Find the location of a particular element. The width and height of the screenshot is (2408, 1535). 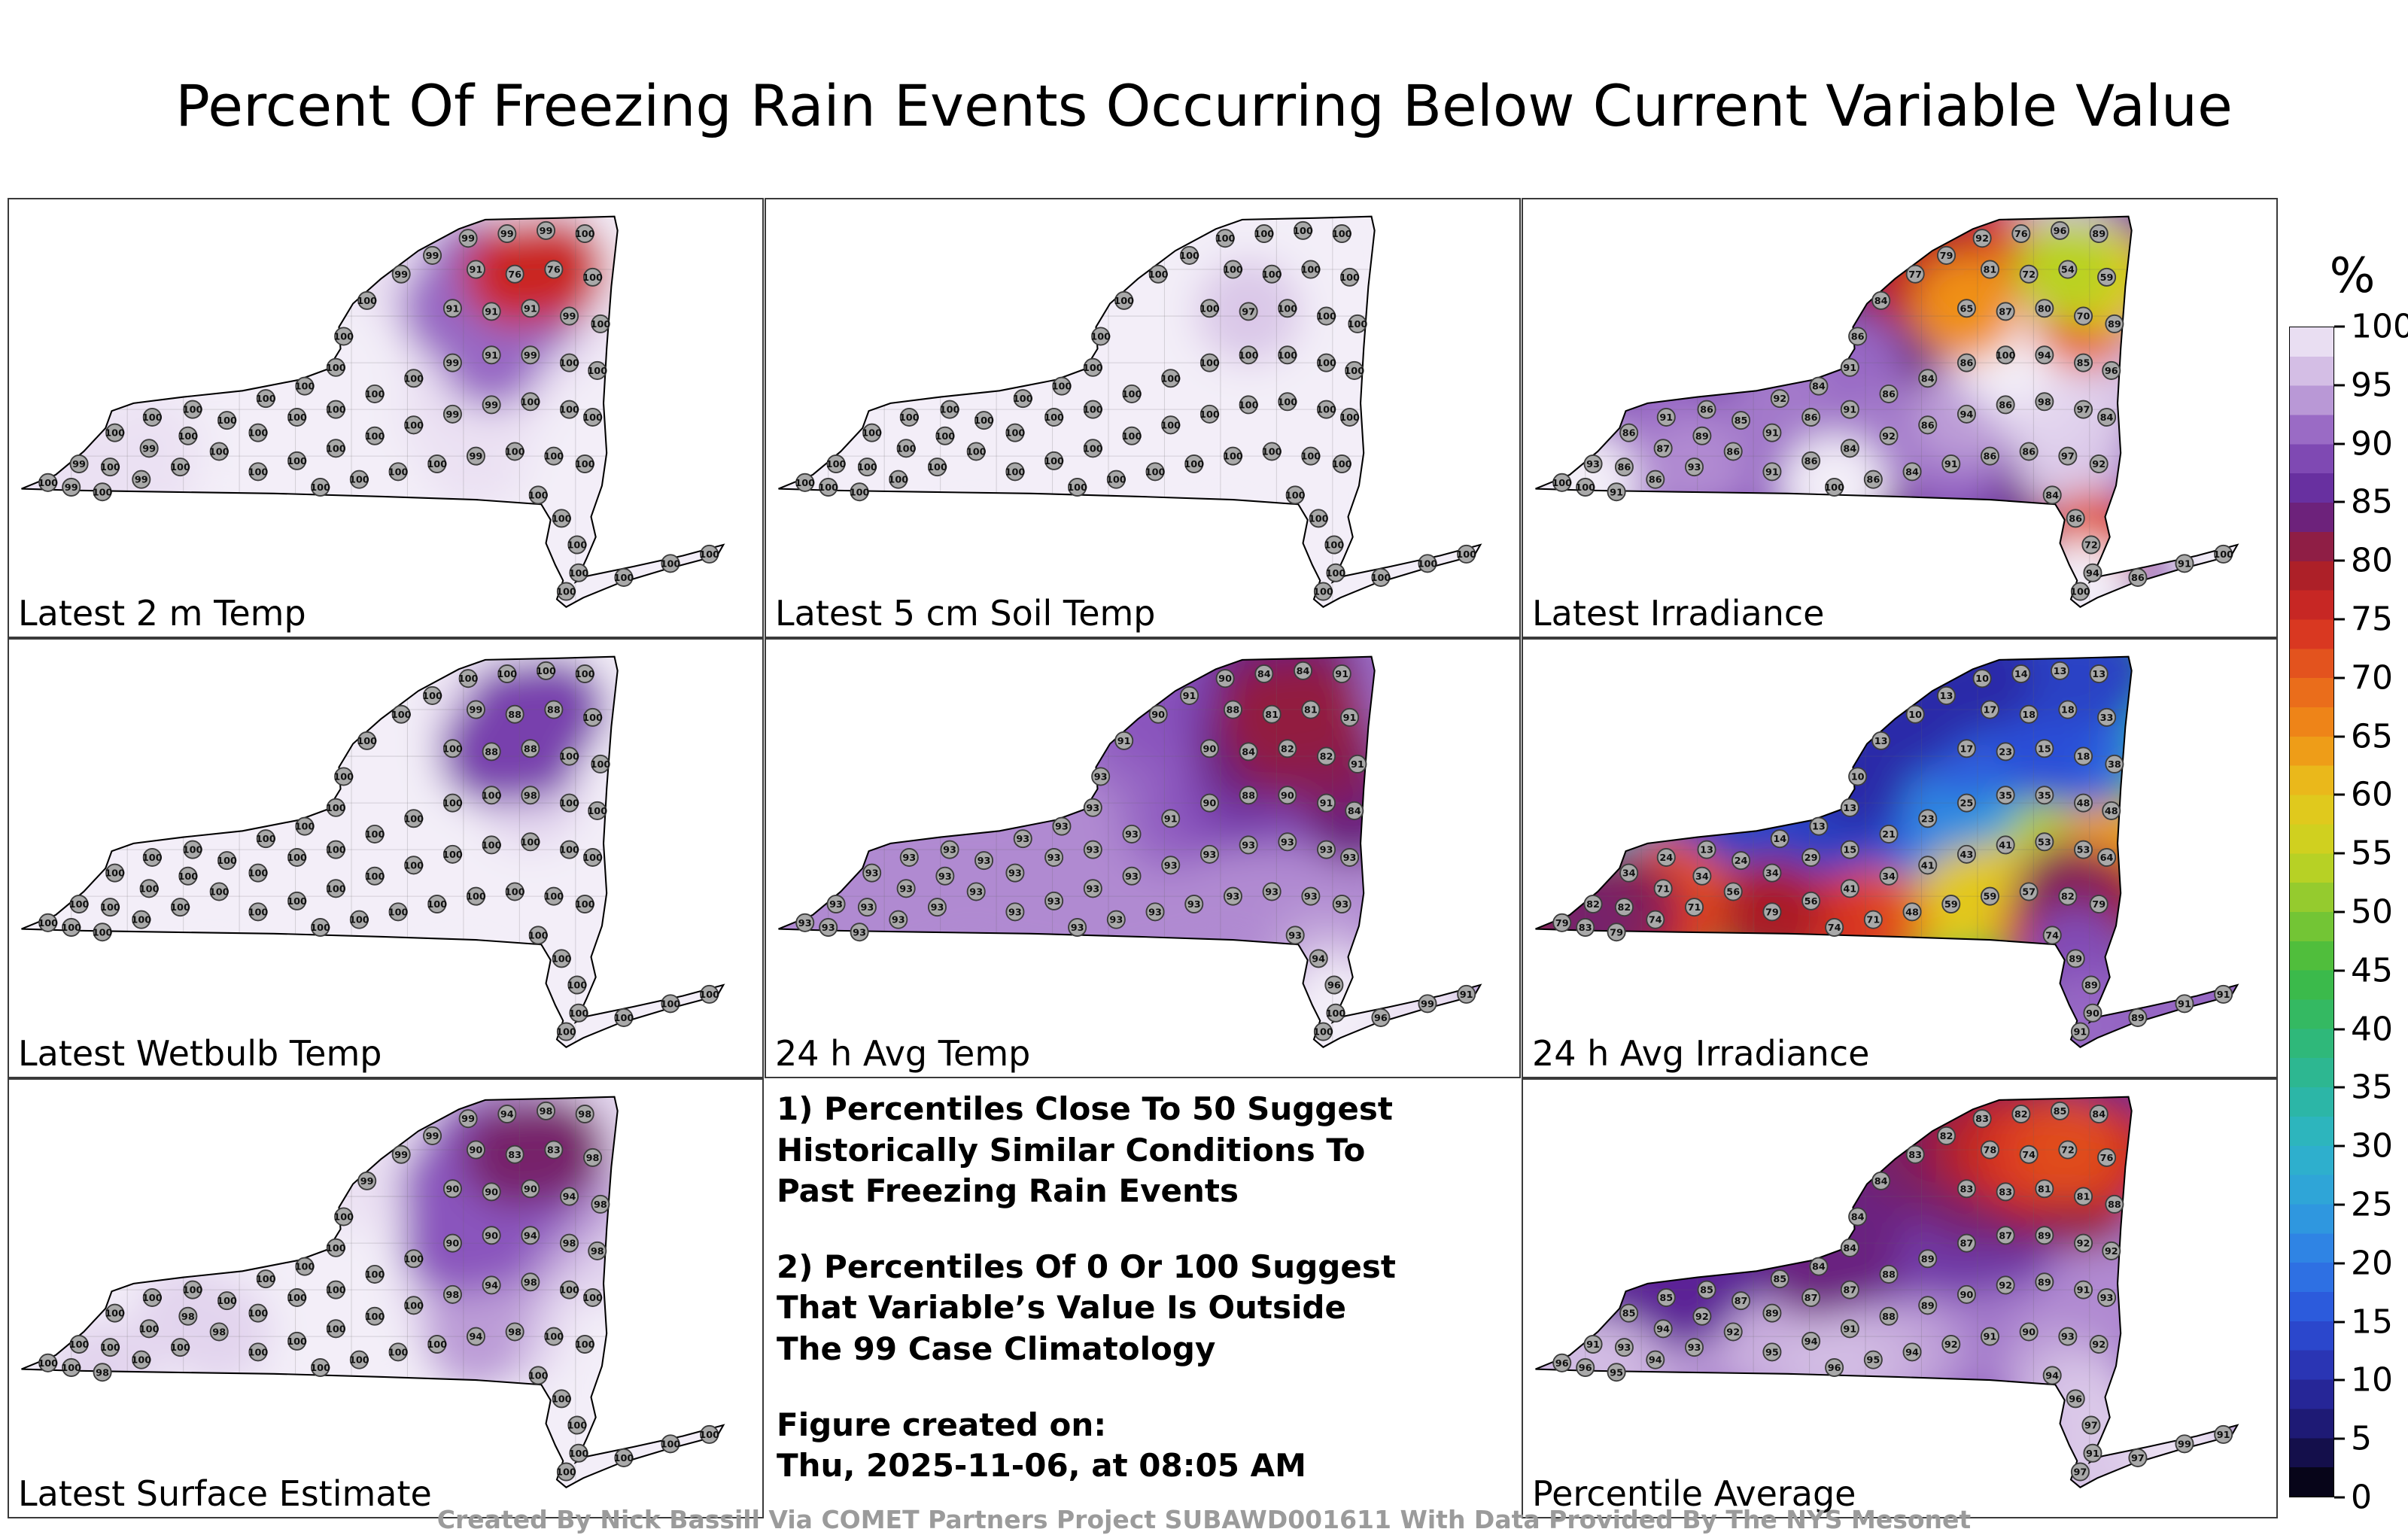

svg-text: 92 is located at coordinates (1889, 436).